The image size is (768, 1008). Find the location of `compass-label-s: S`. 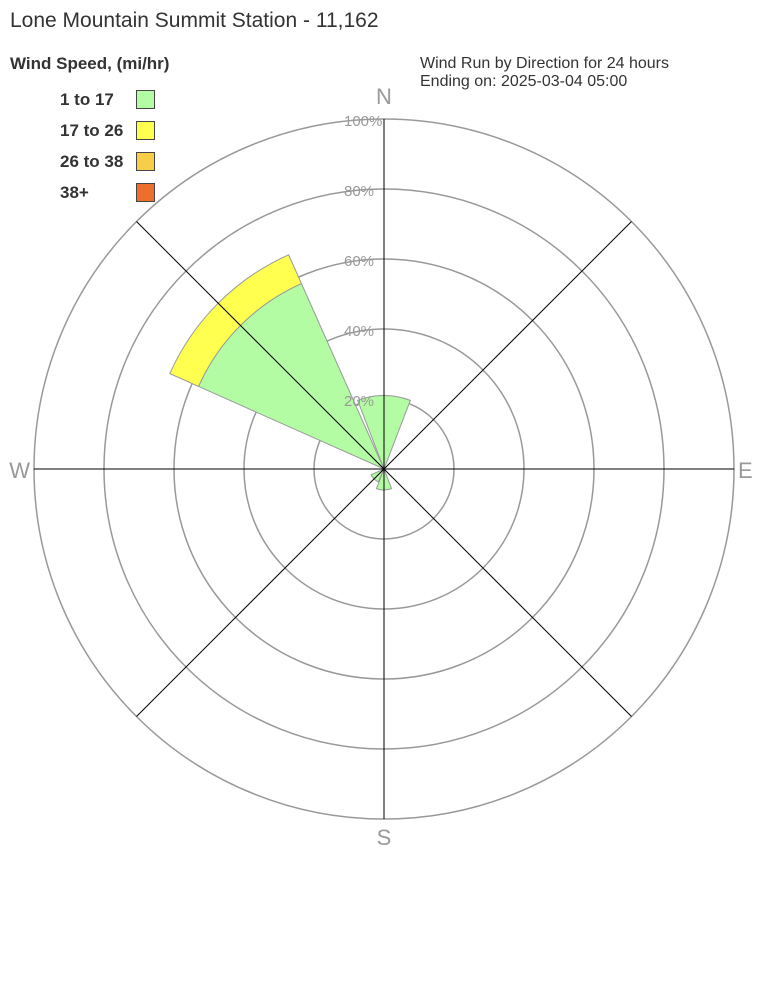

compass-label-s: S is located at coordinates (384, 837).